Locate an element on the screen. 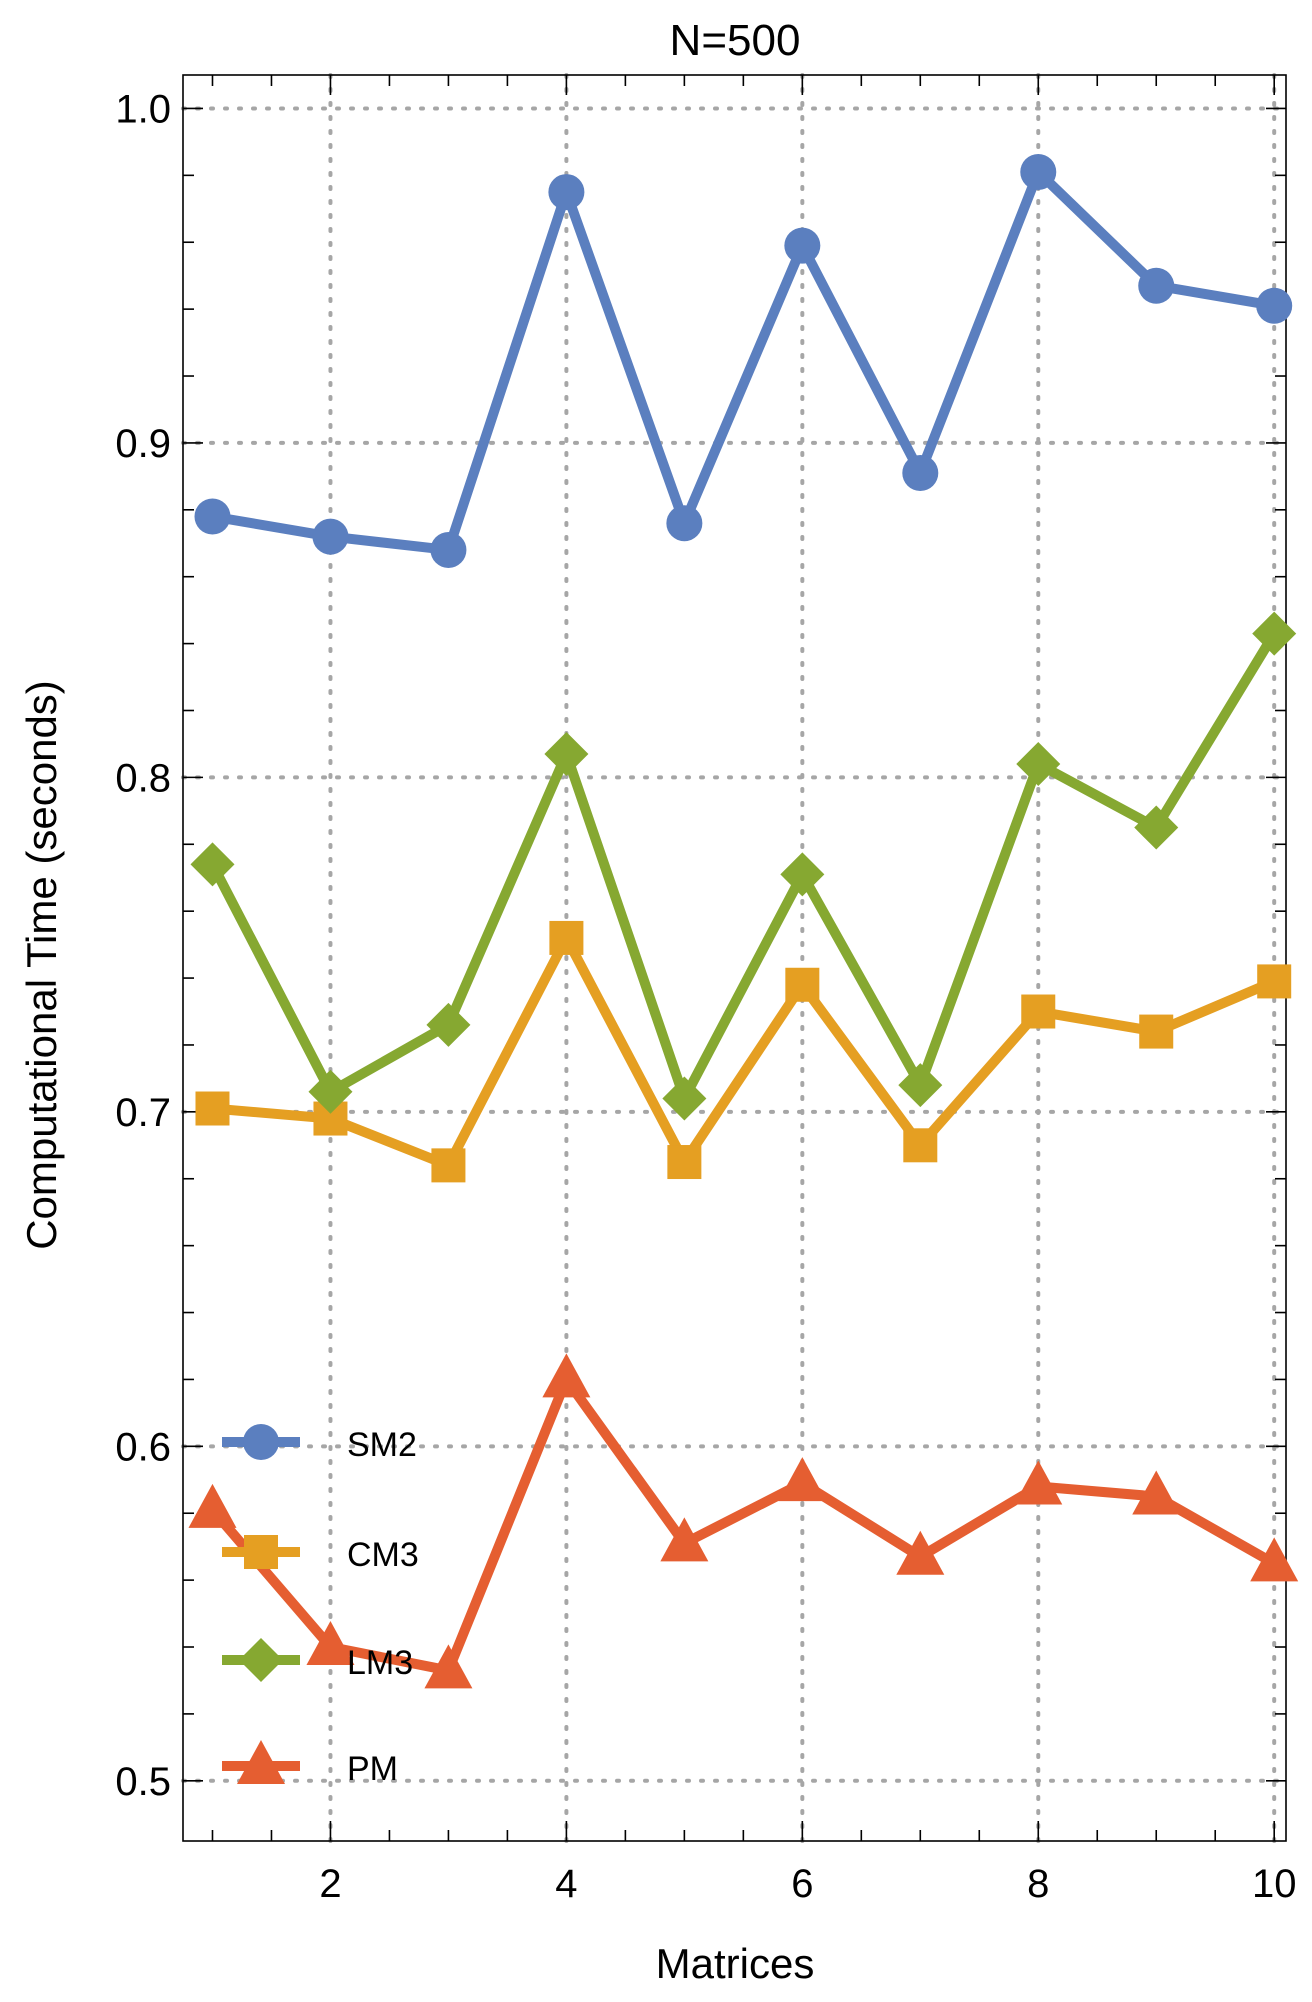 Image resolution: width=1312 pixels, height=2002 pixels. y-tick-label: 0.7 is located at coordinates (143, 1113).